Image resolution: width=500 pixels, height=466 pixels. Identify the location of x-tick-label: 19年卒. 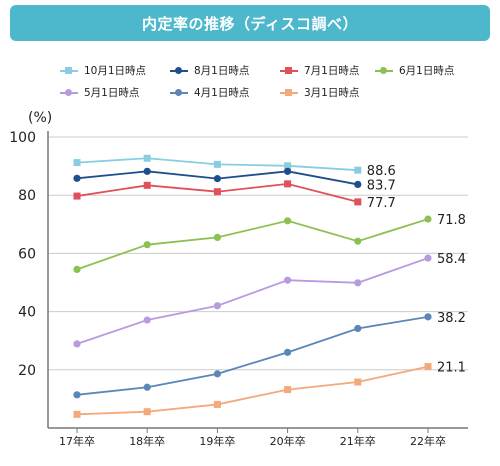
(217, 441).